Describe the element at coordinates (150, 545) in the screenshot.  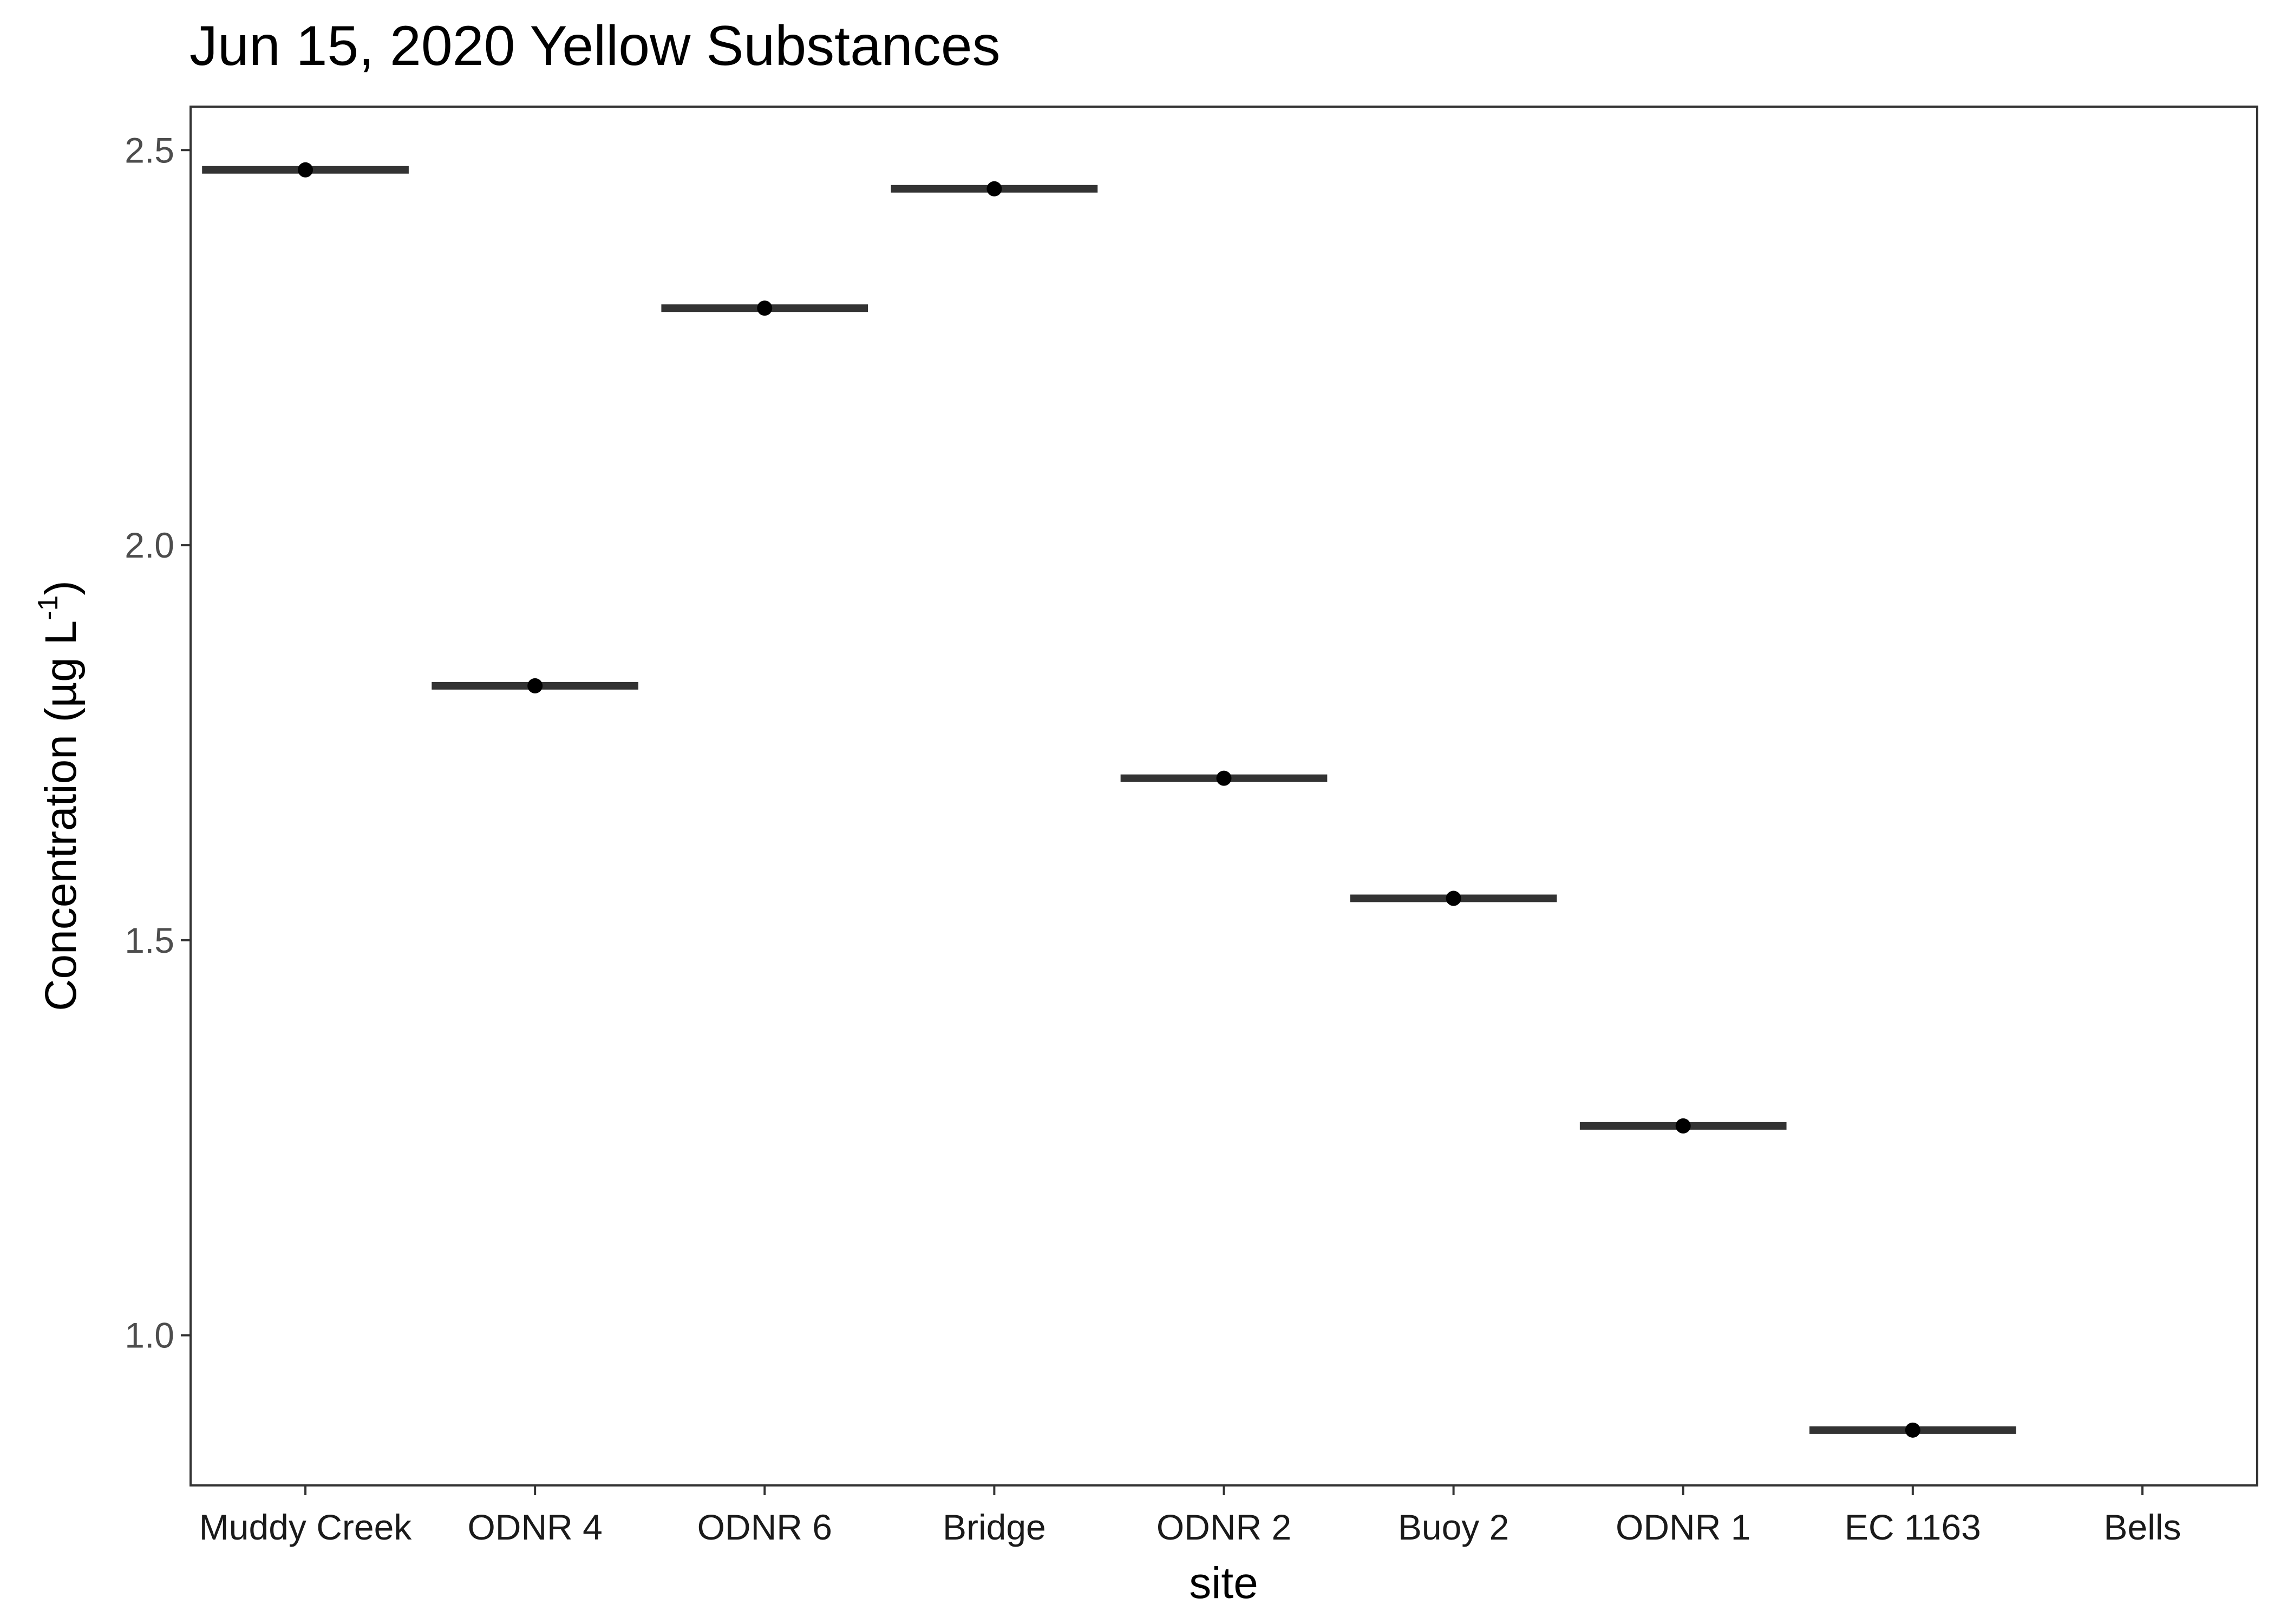
I see `y-tick-label: 2.0` at that location.